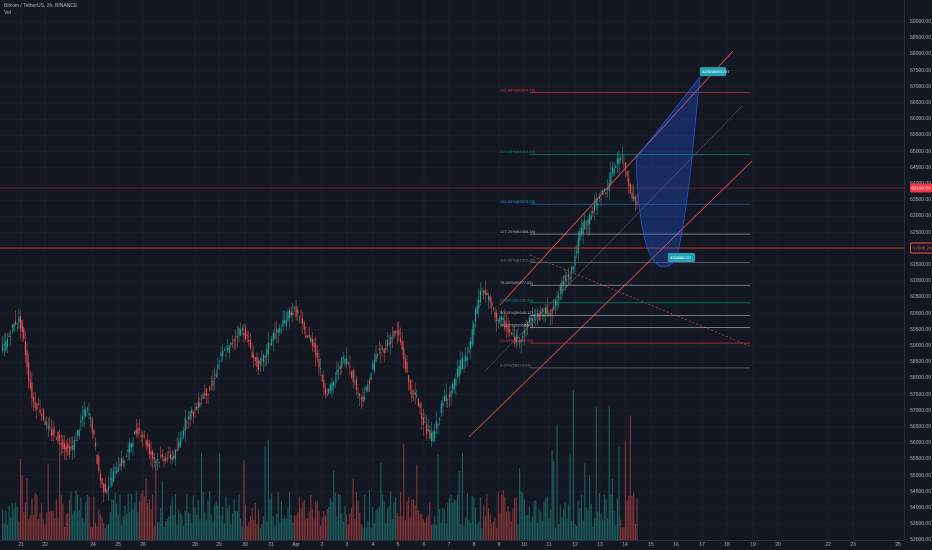  What do you see at coordinates (613, 238) in the screenshot?
I see `channel-mid-line` at bounding box center [613, 238].